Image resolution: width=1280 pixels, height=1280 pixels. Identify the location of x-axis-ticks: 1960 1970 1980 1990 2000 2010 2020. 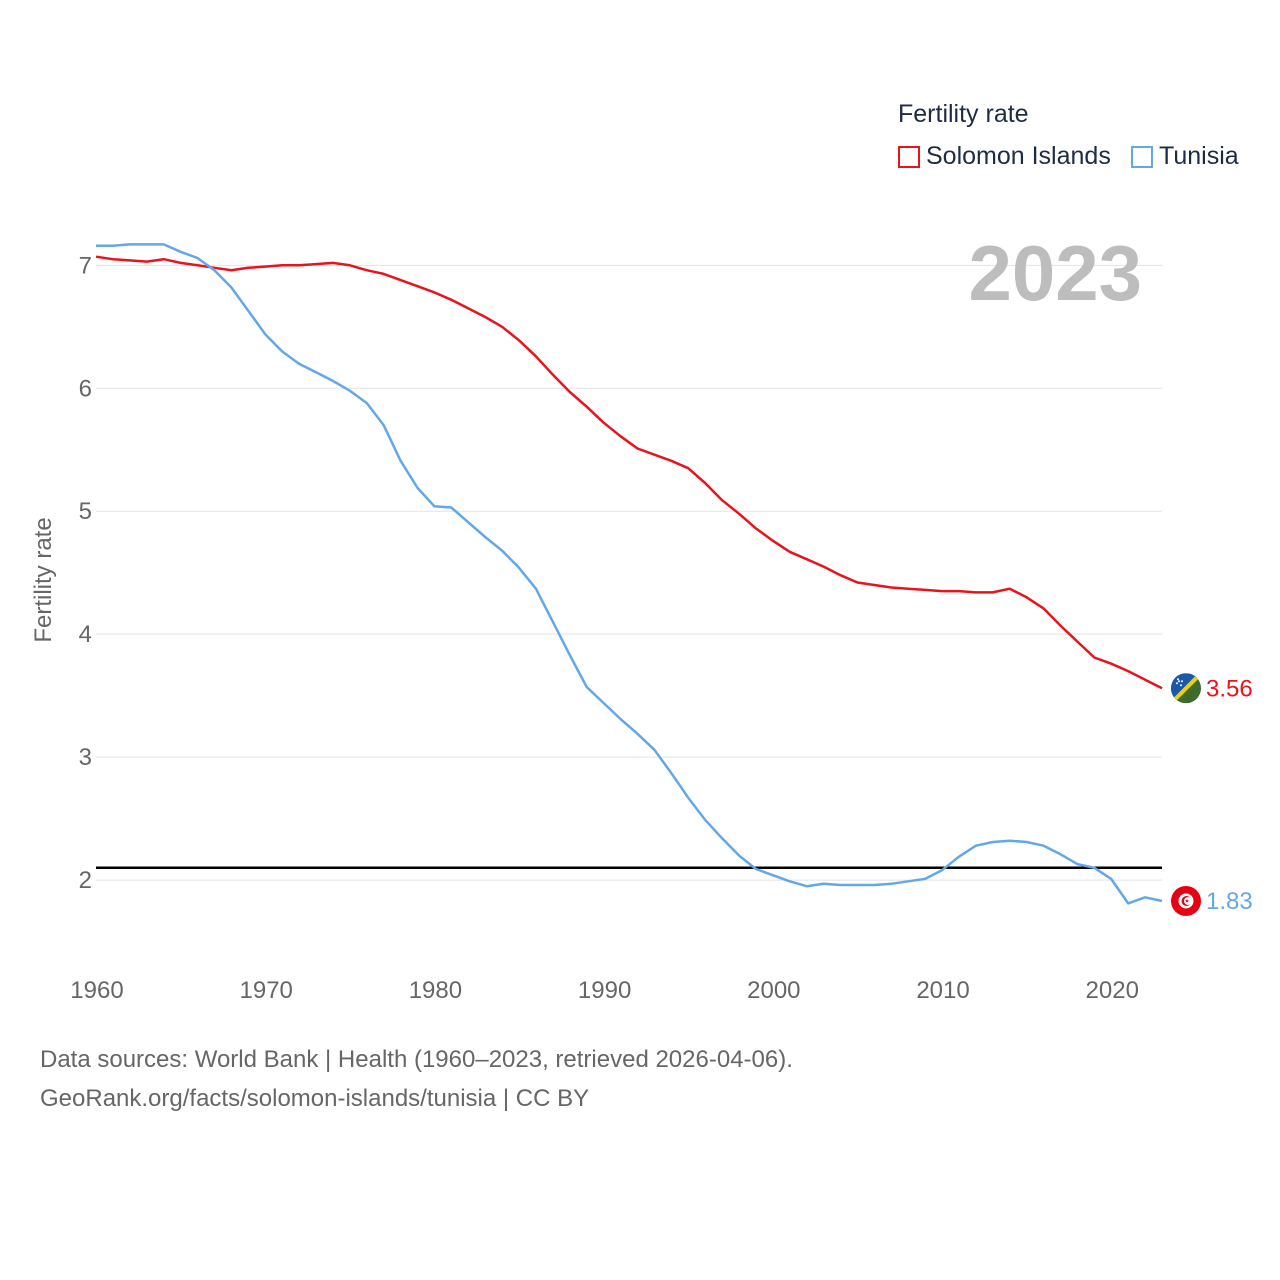
(604, 990).